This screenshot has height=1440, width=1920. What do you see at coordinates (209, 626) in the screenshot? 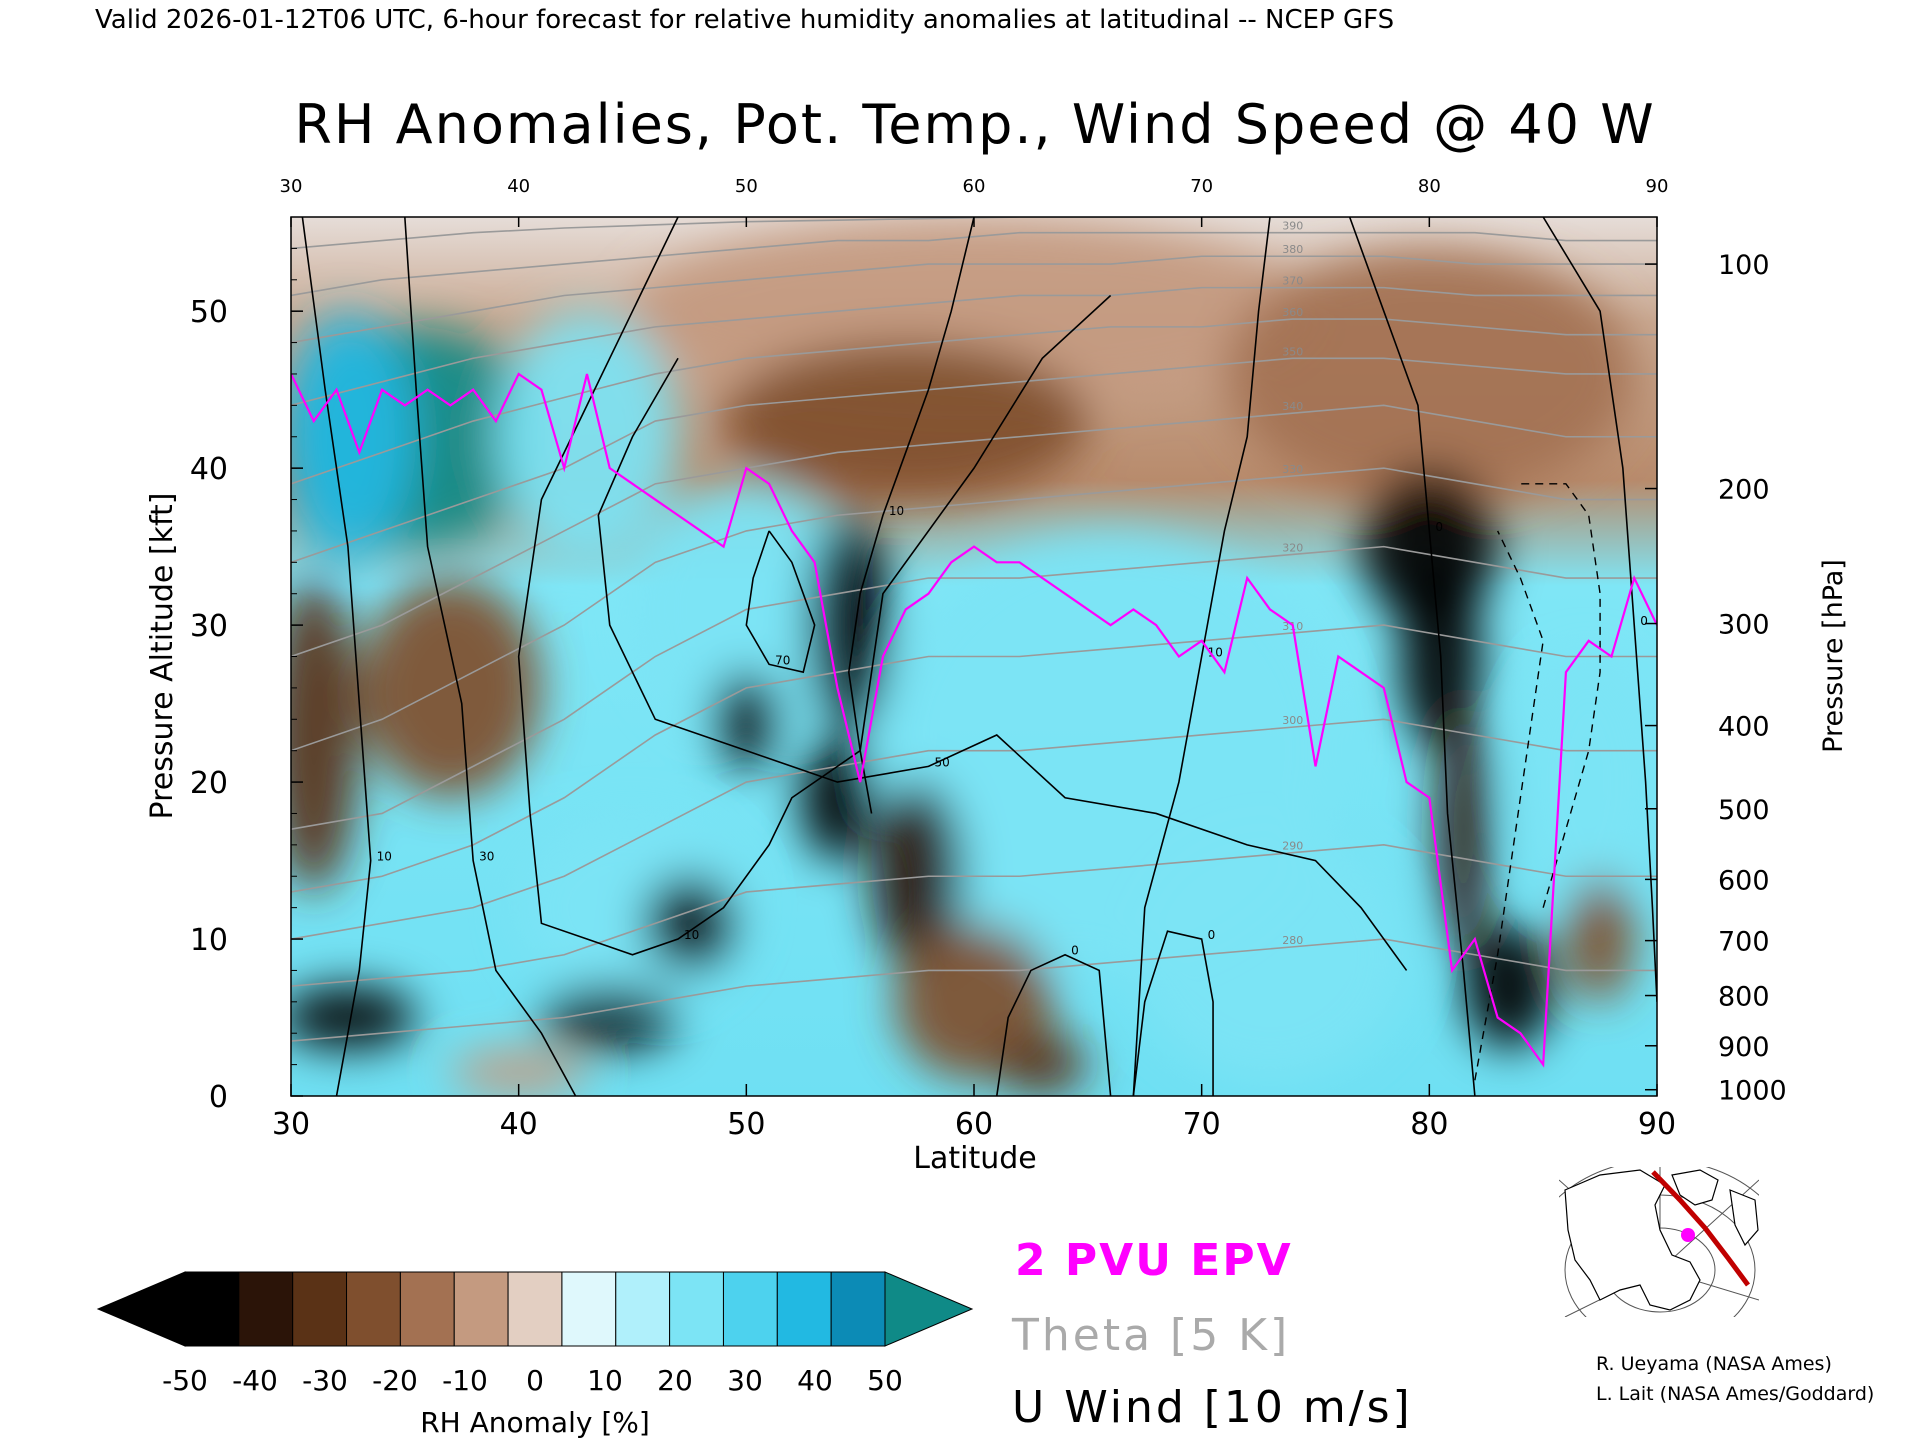
I see `y-tick-label: 30` at bounding box center [209, 626].